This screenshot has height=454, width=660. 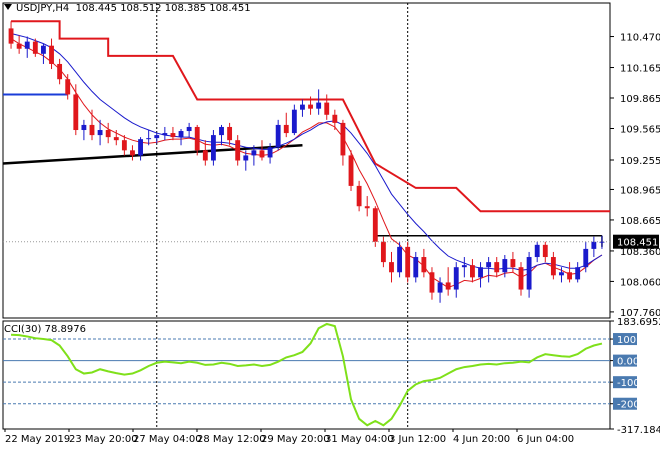 I want to click on time-axis-label: 3 Jun 12:00, so click(x=417, y=439).